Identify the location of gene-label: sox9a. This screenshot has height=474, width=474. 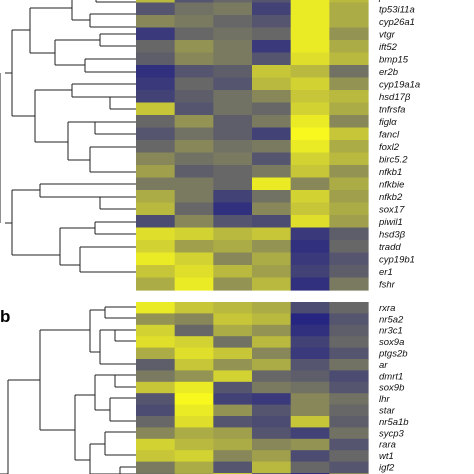
(391, 342).